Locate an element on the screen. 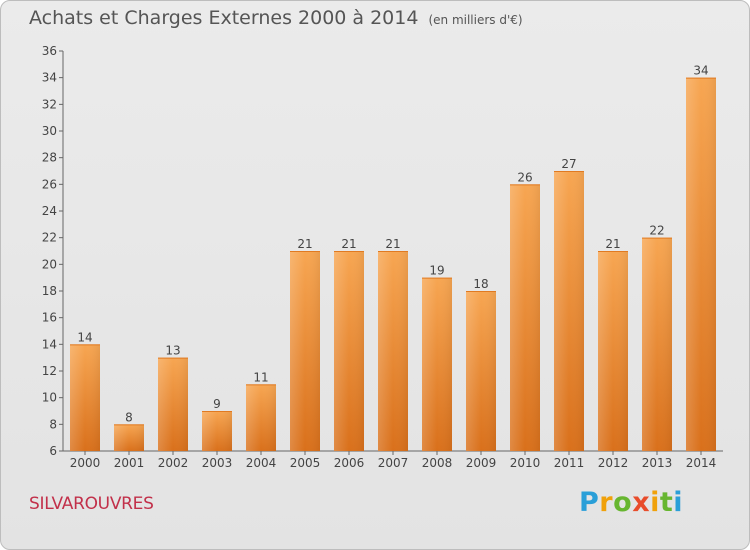  chart-title-text: Achats et Charges Externes 2000 à 2014 is located at coordinates (224, 18).